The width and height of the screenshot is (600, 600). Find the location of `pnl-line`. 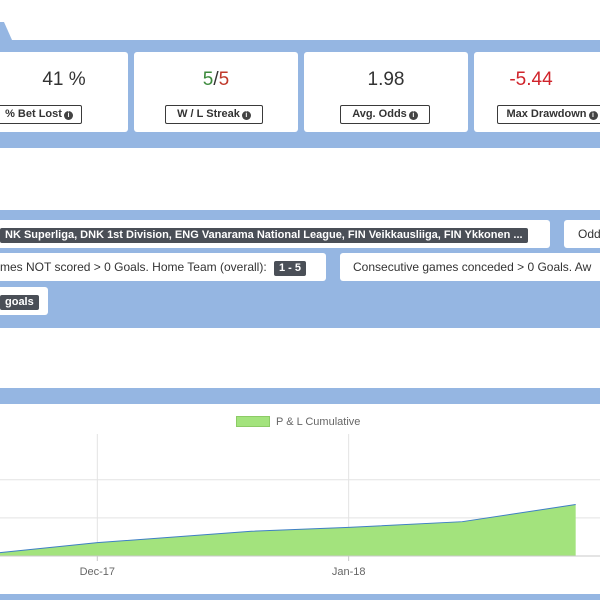

pnl-line is located at coordinates (288, 529).